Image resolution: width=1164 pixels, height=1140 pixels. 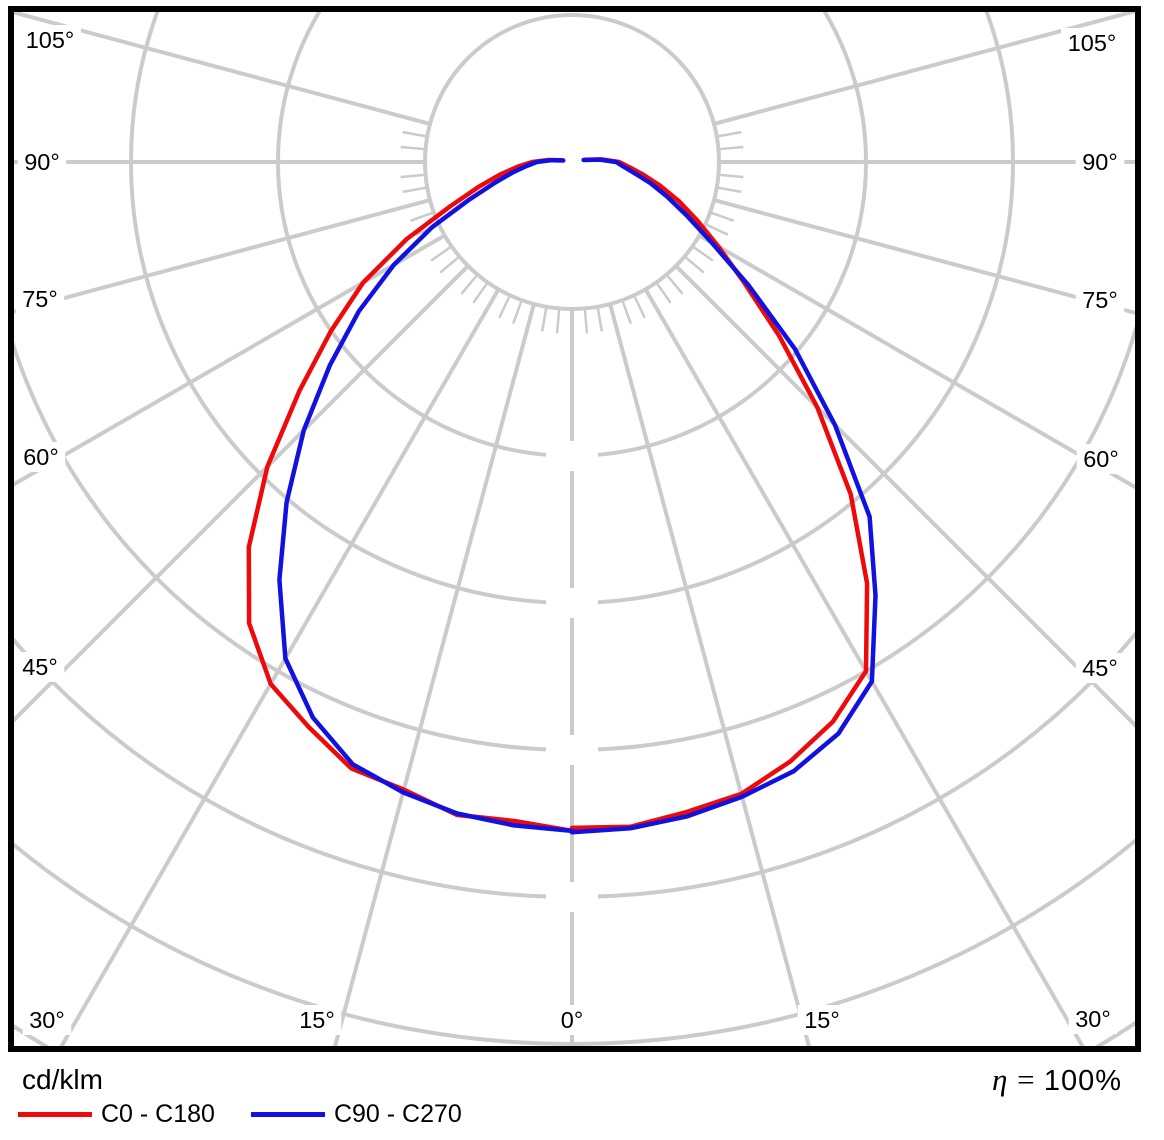 What do you see at coordinates (62, 1079) in the screenshot?
I see `units-label: cd/klm` at bounding box center [62, 1079].